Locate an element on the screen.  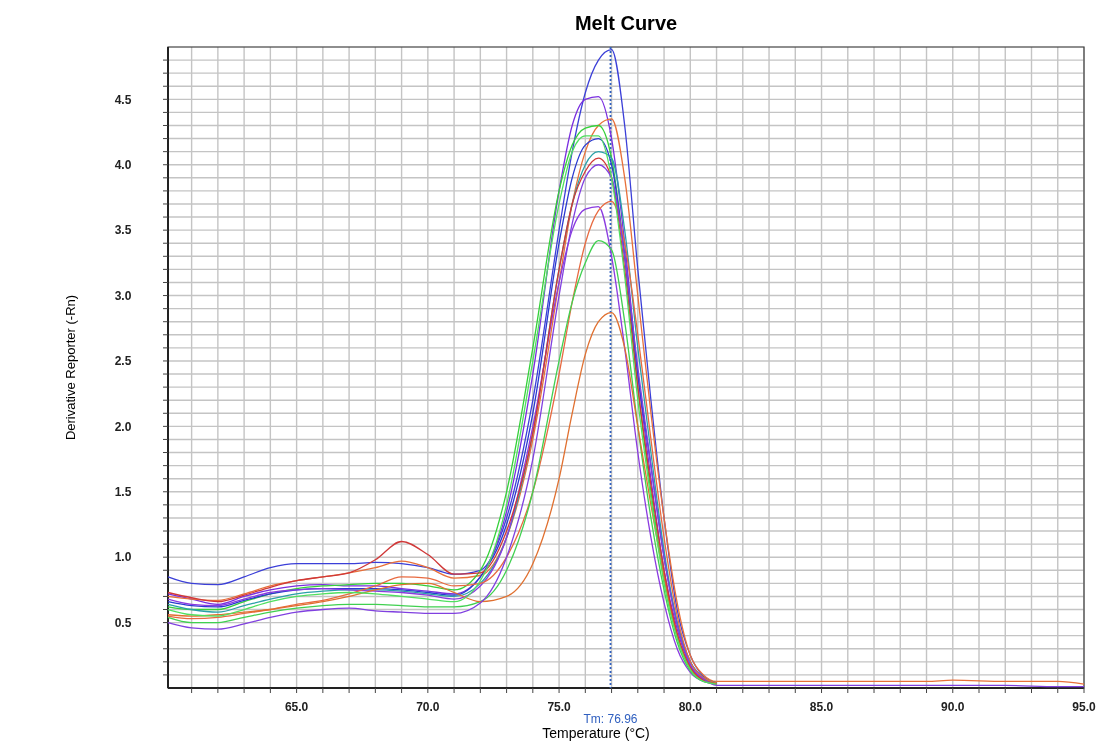
x-tick-label: 65.0 is located at coordinates (296, 707).